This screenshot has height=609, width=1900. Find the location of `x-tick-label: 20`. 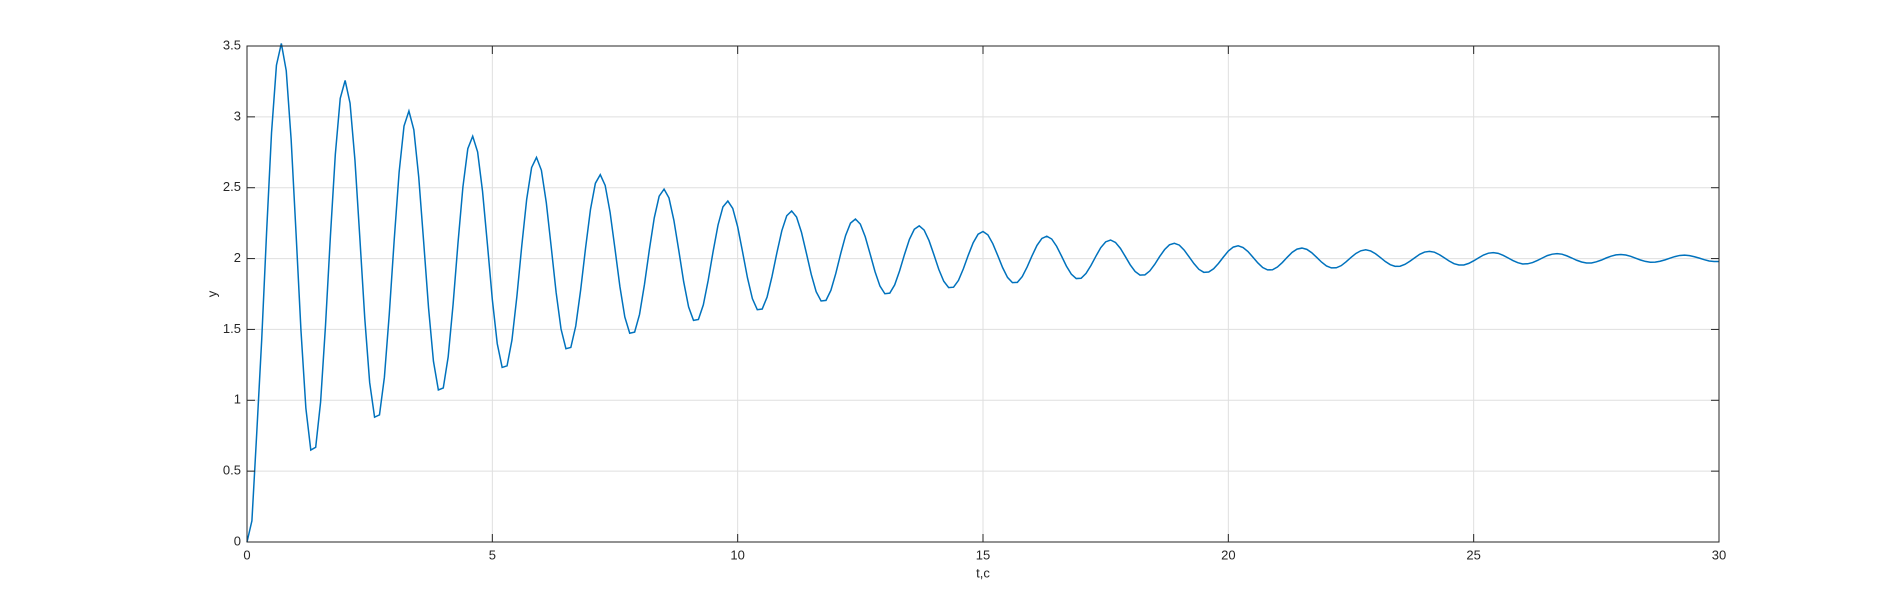

x-tick-label: 20 is located at coordinates (1228, 554).